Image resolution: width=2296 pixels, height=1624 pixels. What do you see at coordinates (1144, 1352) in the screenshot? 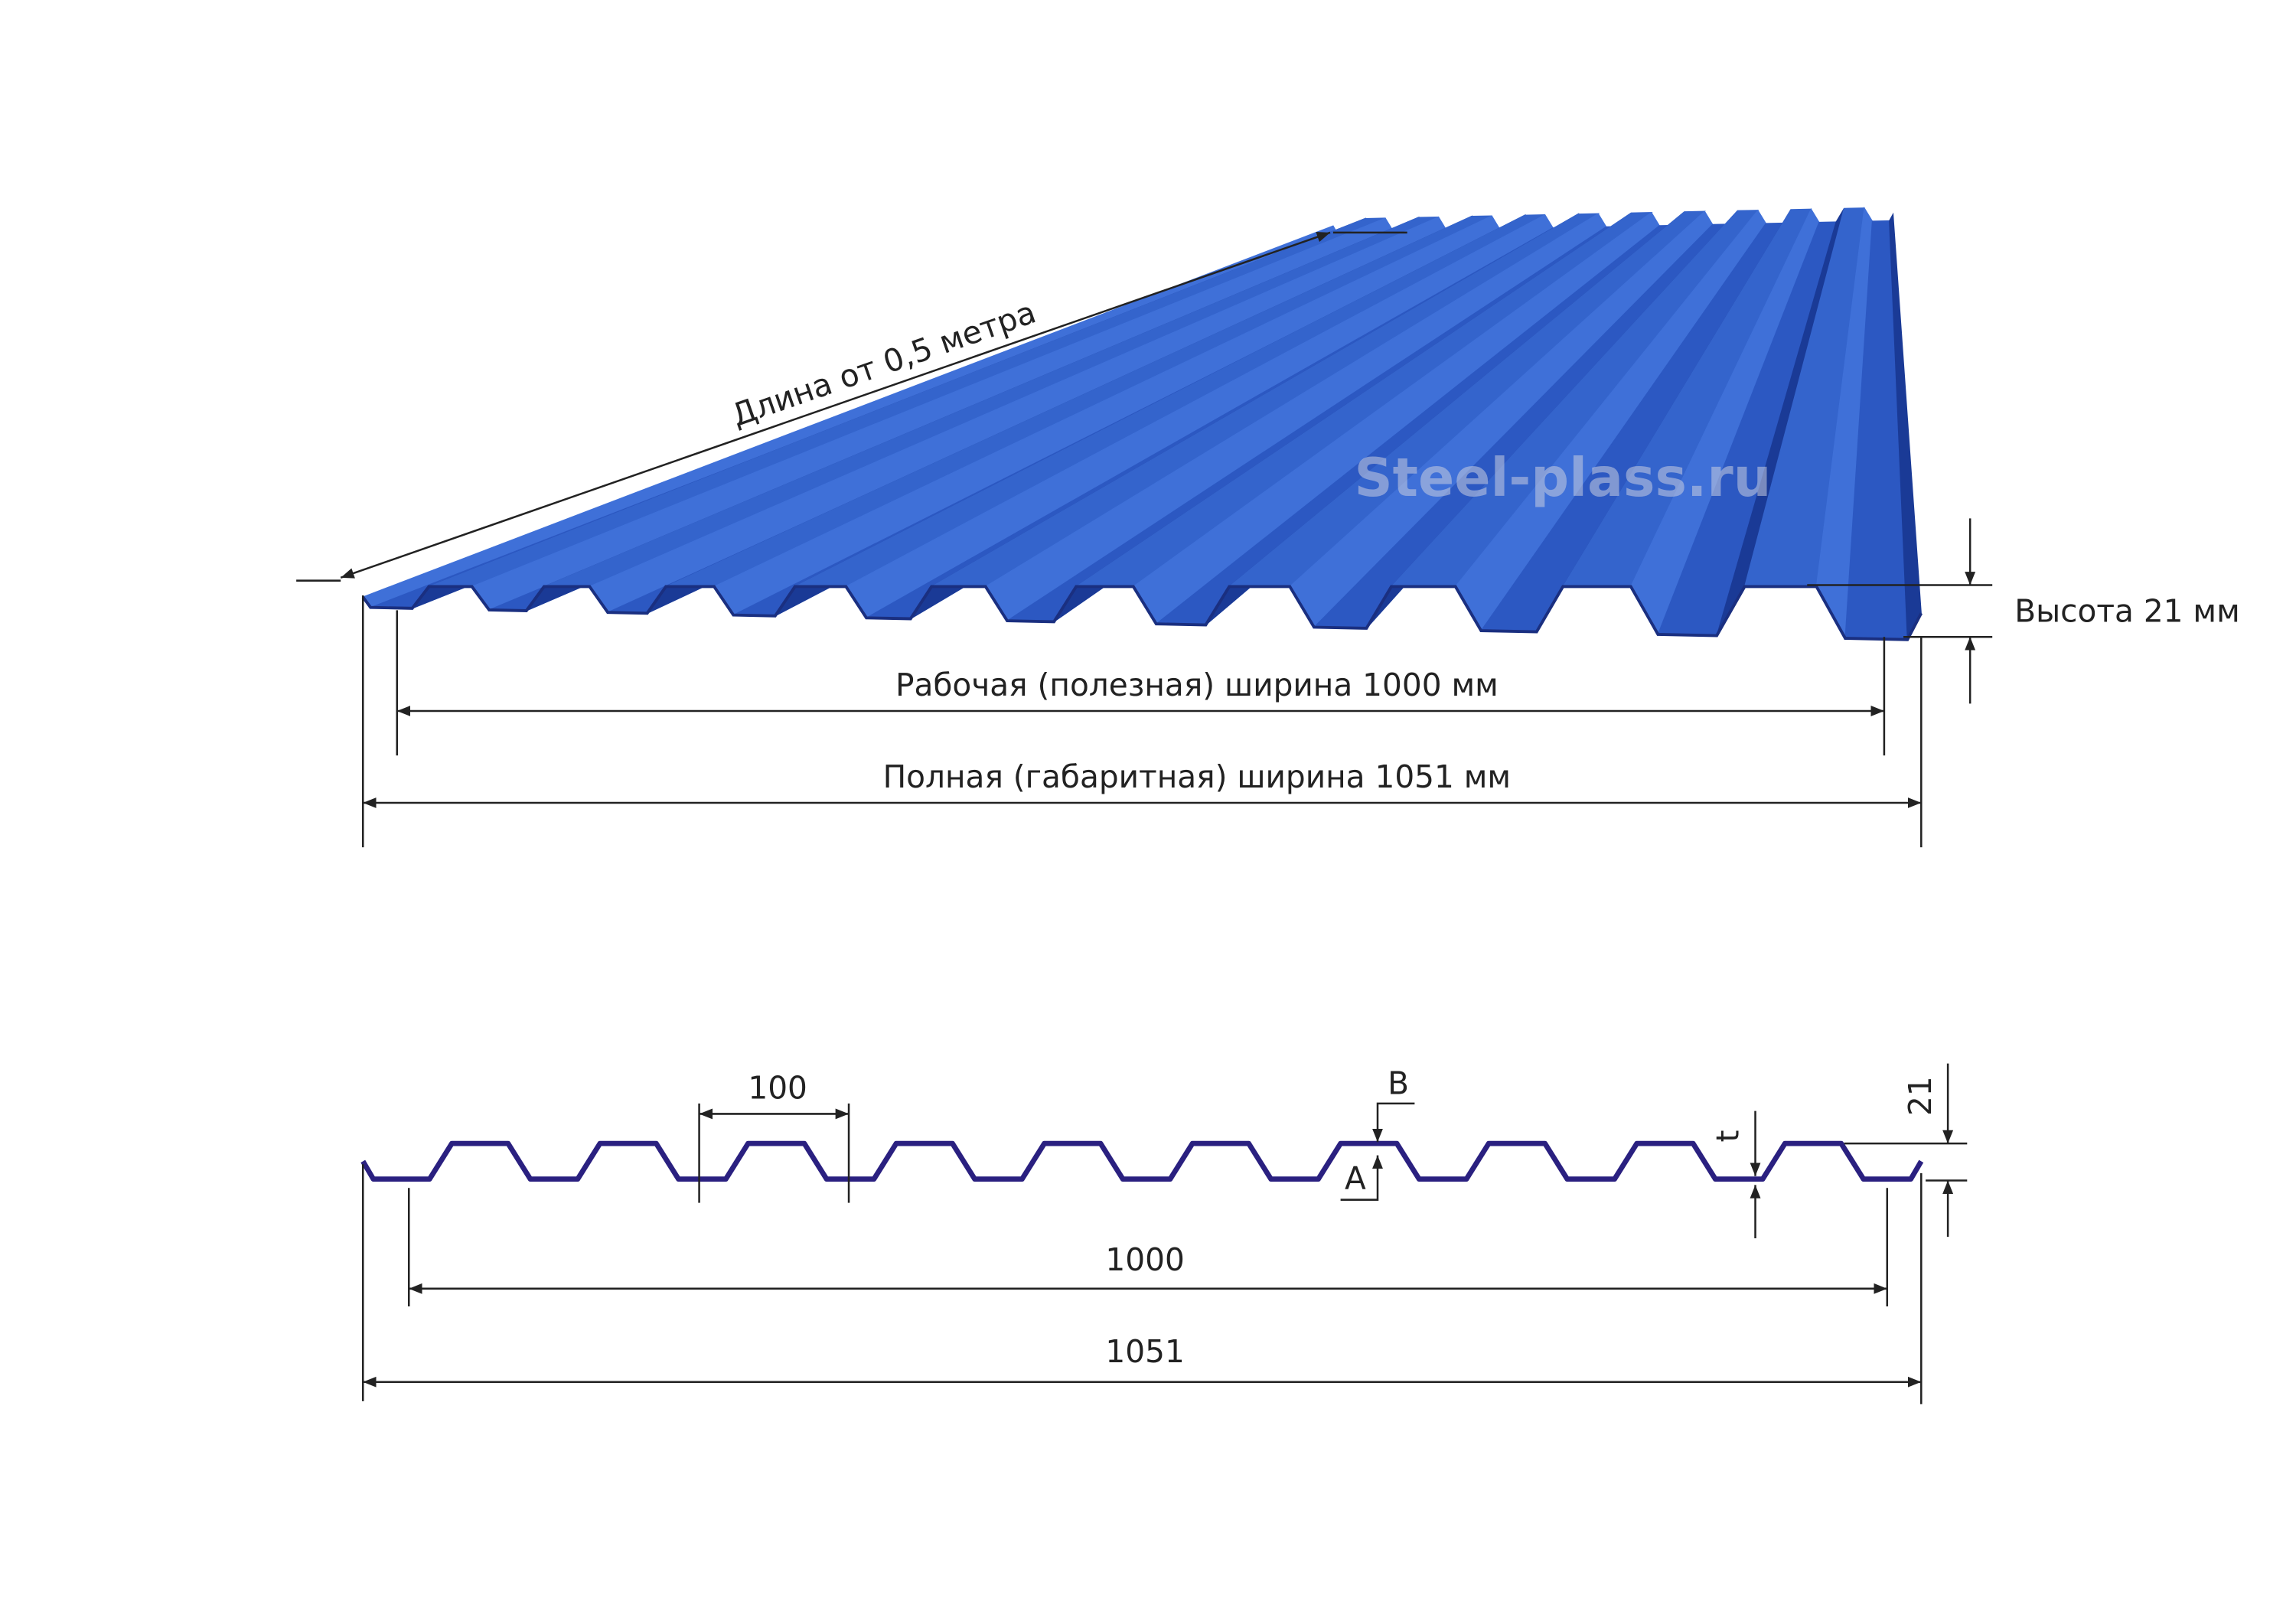
I see `profile-full-width: 1051` at bounding box center [1144, 1352].